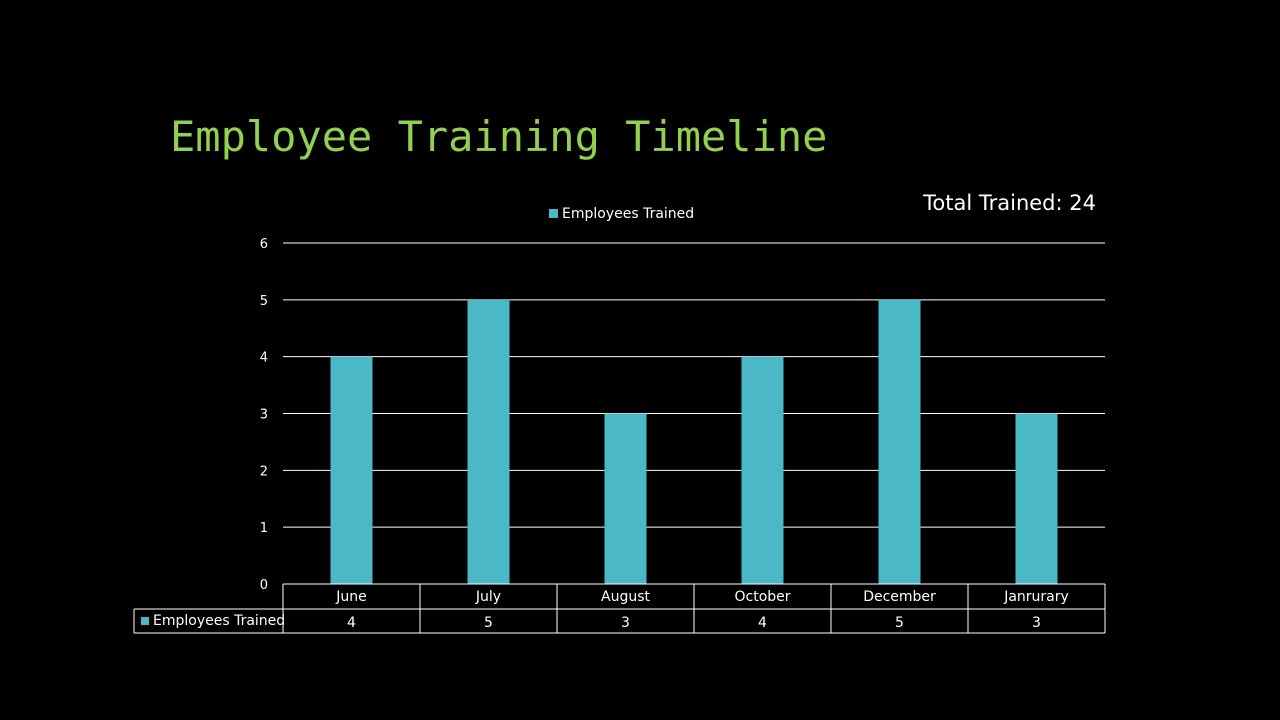  What do you see at coordinates (264, 528) in the screenshot?
I see `y-tick-label: 1` at bounding box center [264, 528].